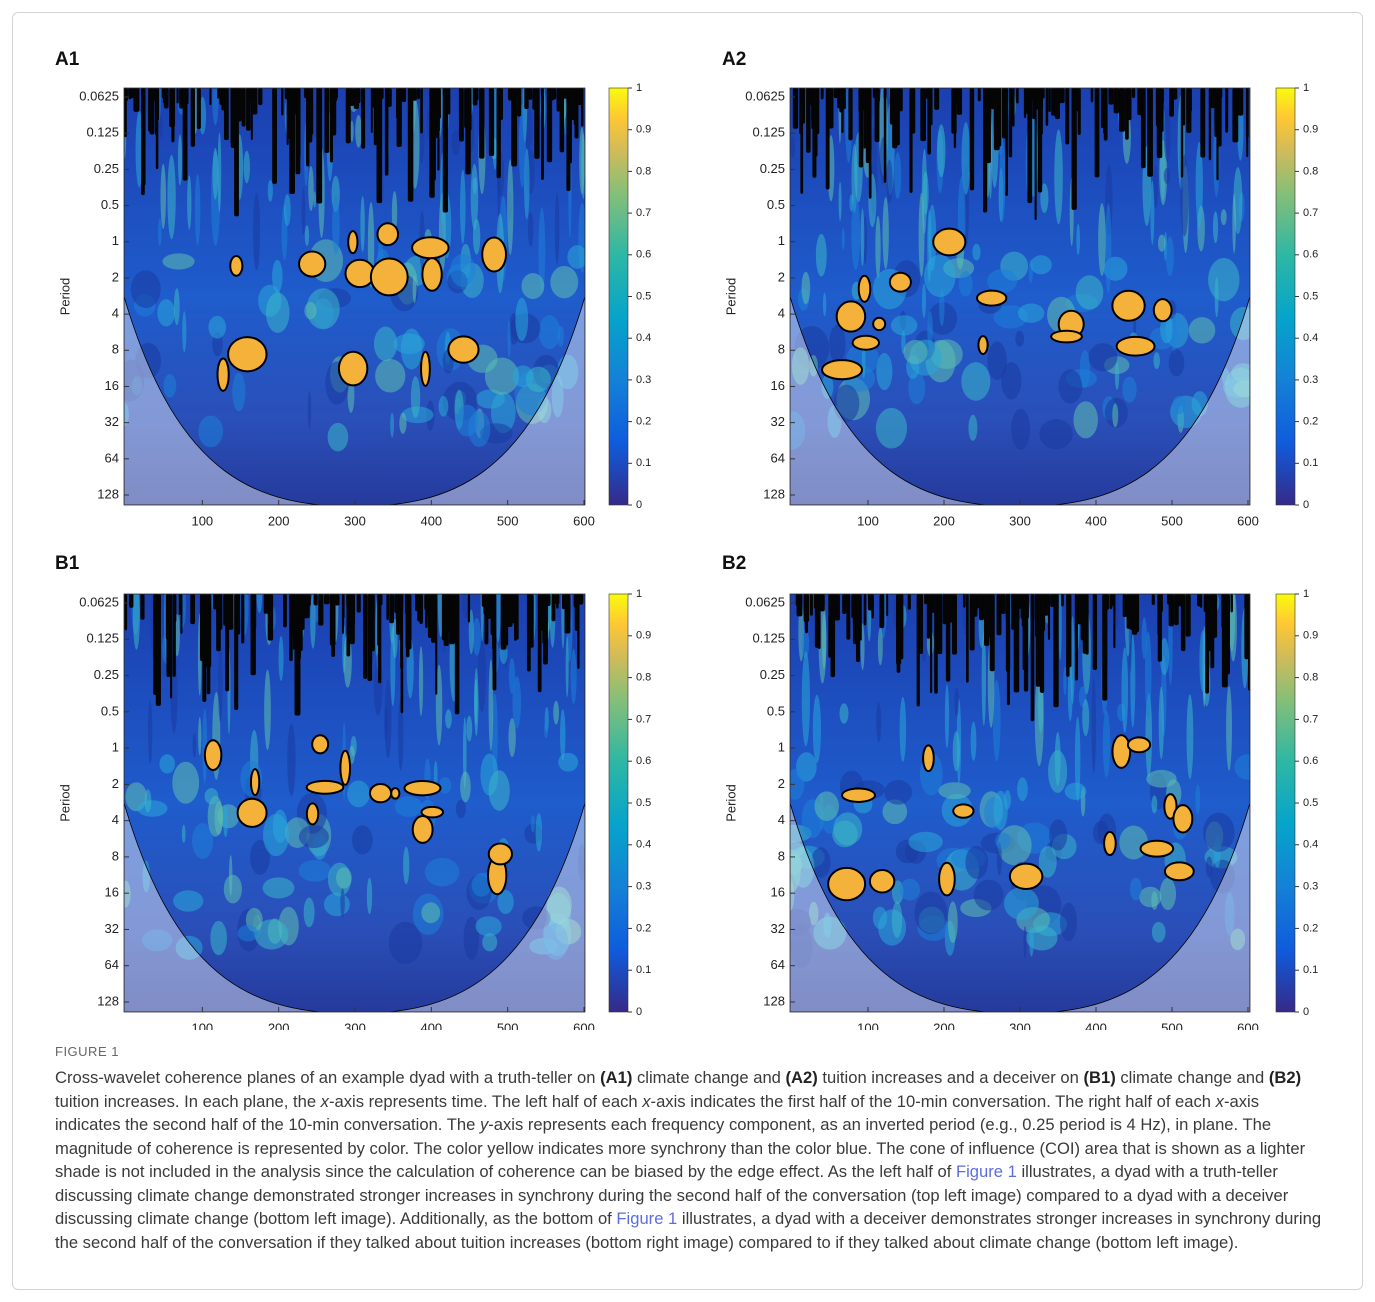  I want to click on y-tick-label: 0.5, so click(110, 710).